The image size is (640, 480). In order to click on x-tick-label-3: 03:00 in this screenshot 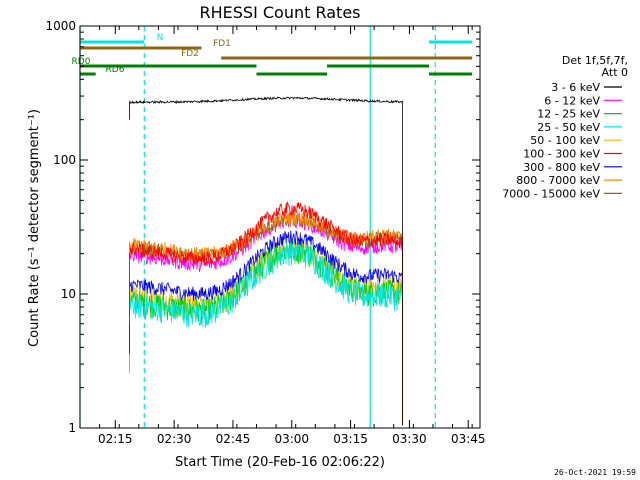, I will do `click(291, 439)`.